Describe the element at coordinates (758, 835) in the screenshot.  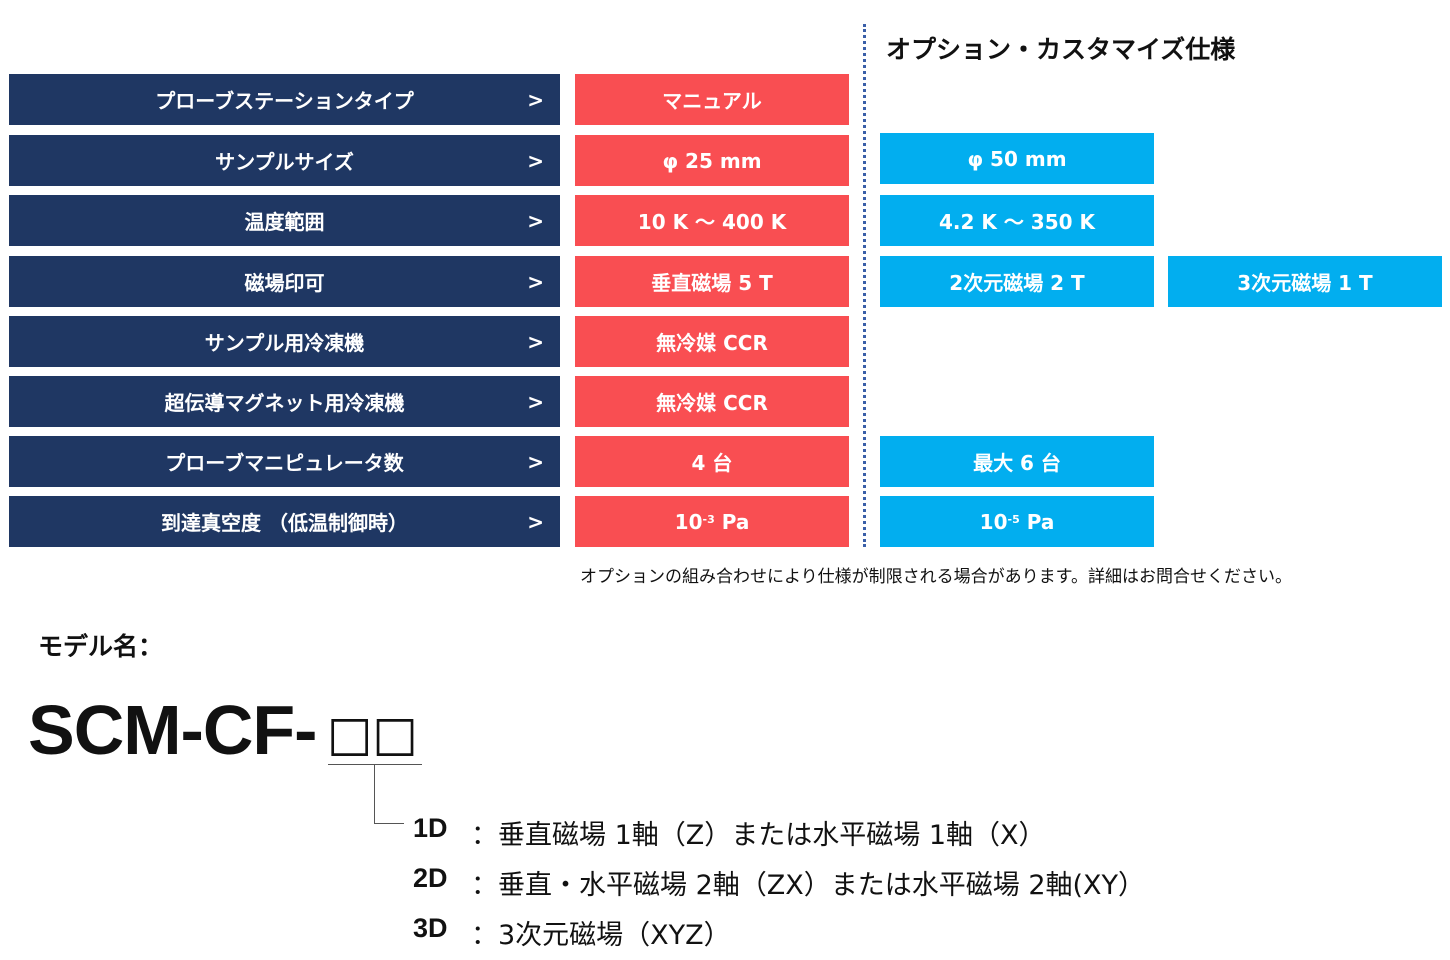
I see `model-code-description: ：垂直磁場 1軸（Z）または水平磁場 1軸（X）` at that location.